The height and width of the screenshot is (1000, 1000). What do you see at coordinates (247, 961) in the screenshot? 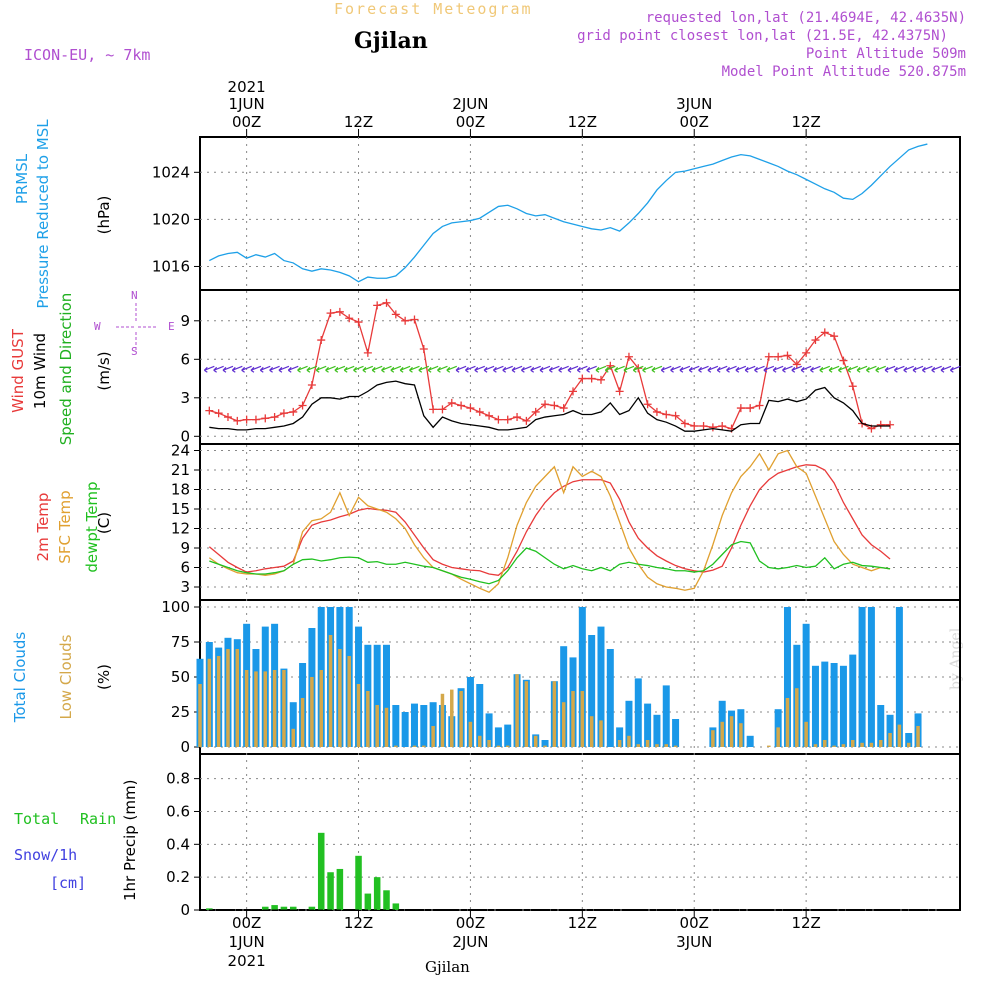
I see `bottom-axis-year-0: 2021` at bounding box center [247, 961].